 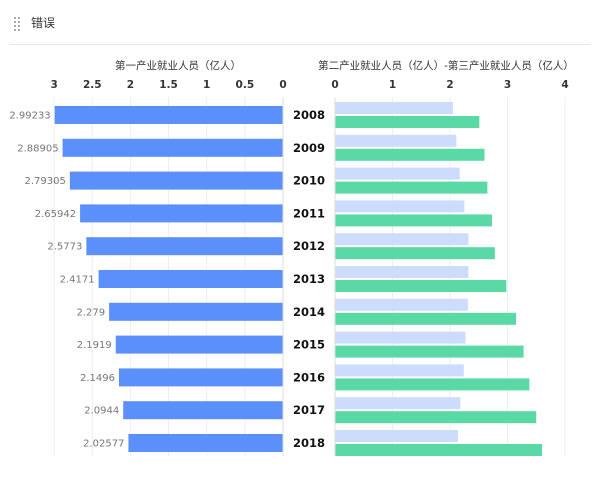 I want to click on year-label: 2010, so click(x=309, y=181).